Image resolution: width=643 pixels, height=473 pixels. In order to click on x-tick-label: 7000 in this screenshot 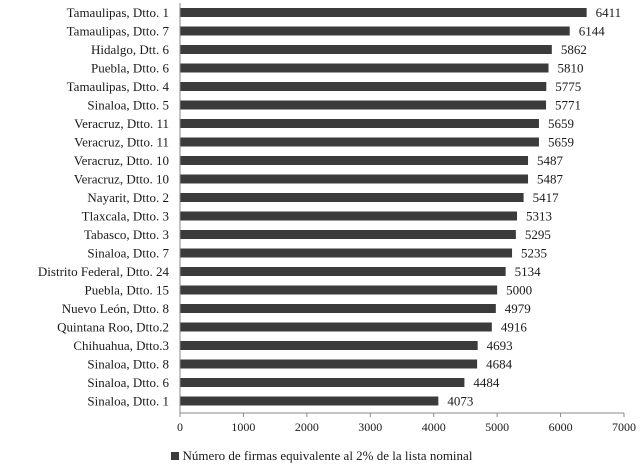, I will do `click(624, 427)`.